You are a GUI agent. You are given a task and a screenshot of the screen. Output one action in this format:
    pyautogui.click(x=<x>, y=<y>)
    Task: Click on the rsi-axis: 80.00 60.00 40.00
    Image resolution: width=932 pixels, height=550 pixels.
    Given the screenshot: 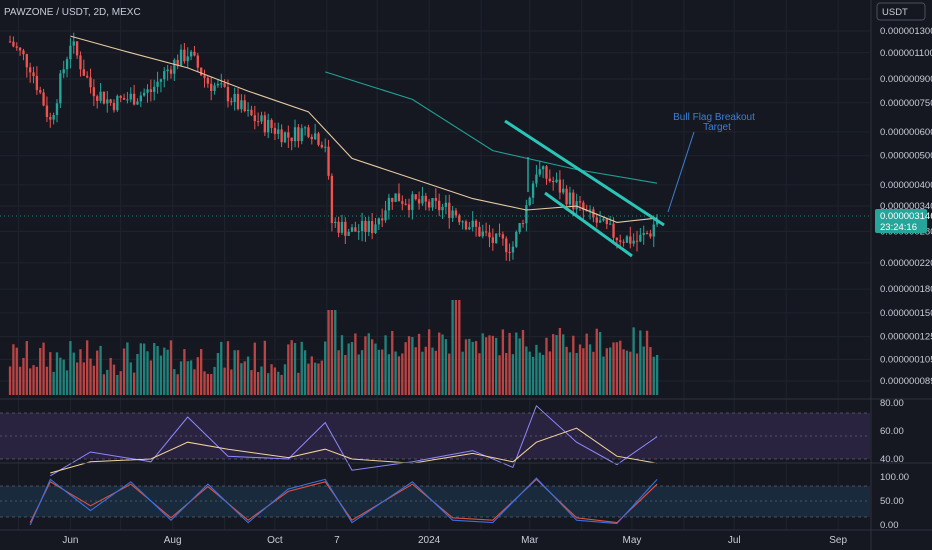 What is the action you would take?
    pyautogui.click(x=892, y=431)
    